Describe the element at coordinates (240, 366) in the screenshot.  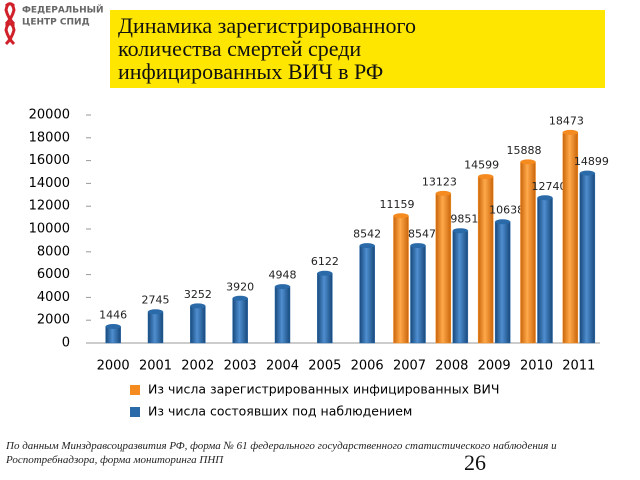
I see `x-tick-label: 2003` at that location.